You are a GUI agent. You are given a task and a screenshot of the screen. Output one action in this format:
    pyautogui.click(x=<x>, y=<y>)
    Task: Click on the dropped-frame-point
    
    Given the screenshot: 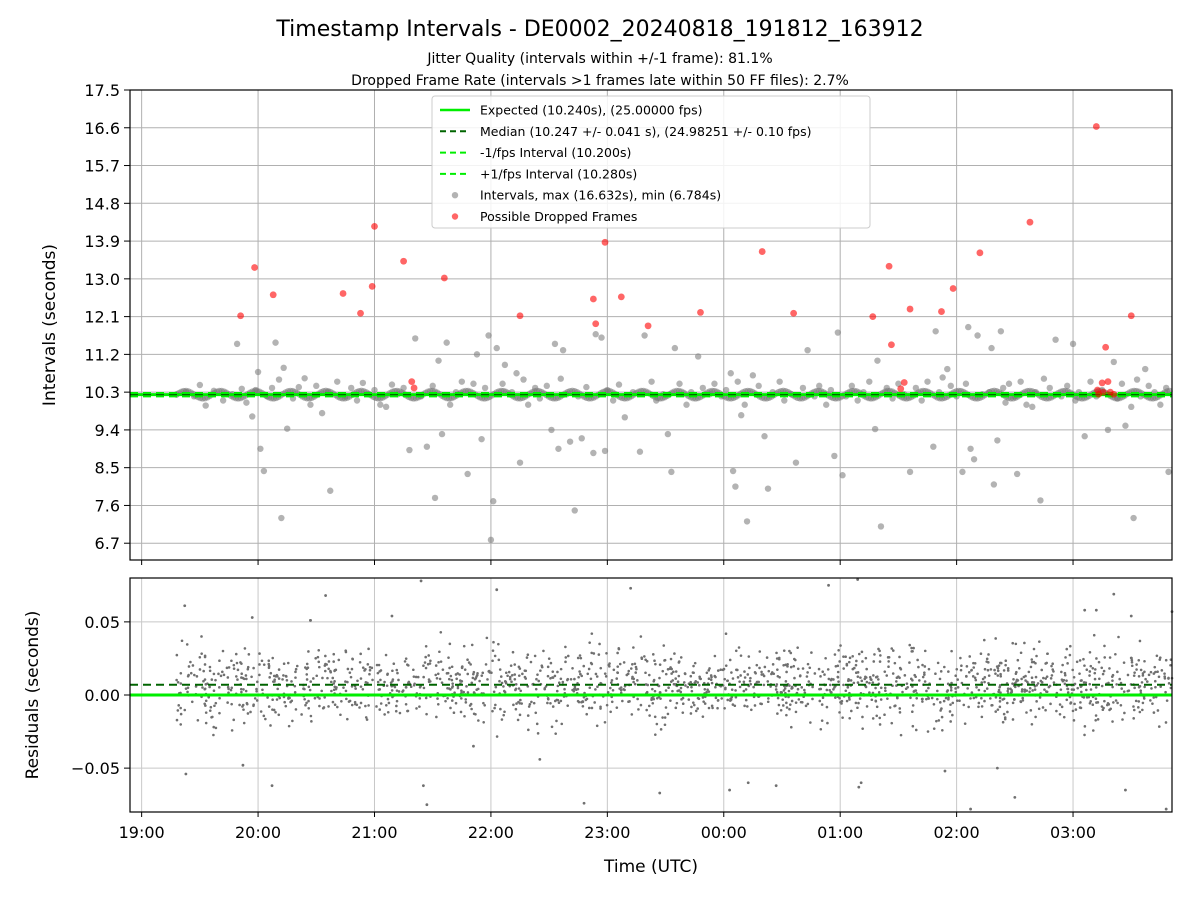 What is the action you would take?
    pyautogui.click(x=980, y=253)
    